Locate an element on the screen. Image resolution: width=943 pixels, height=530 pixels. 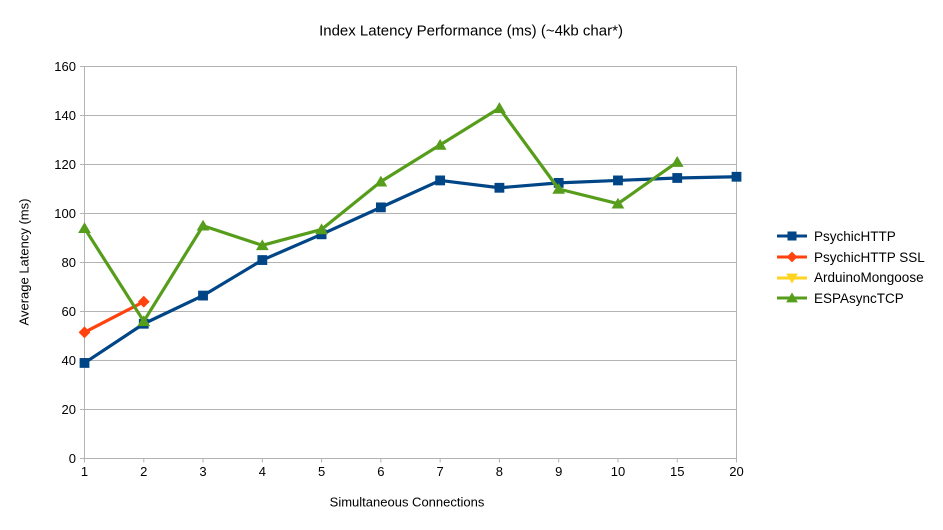
x-axis-ticks: 1 2 3 4 5 6 7 8 9 10 15 20 is located at coordinates (412, 468).